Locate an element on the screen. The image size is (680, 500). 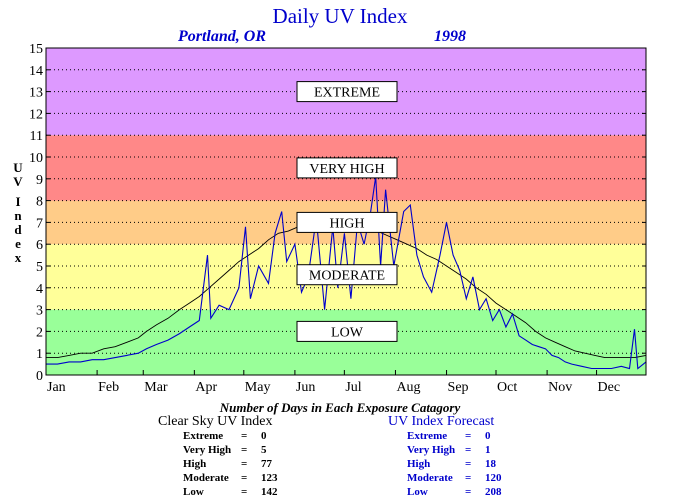
stats-row: High = 77 is located at coordinates (230, 464).